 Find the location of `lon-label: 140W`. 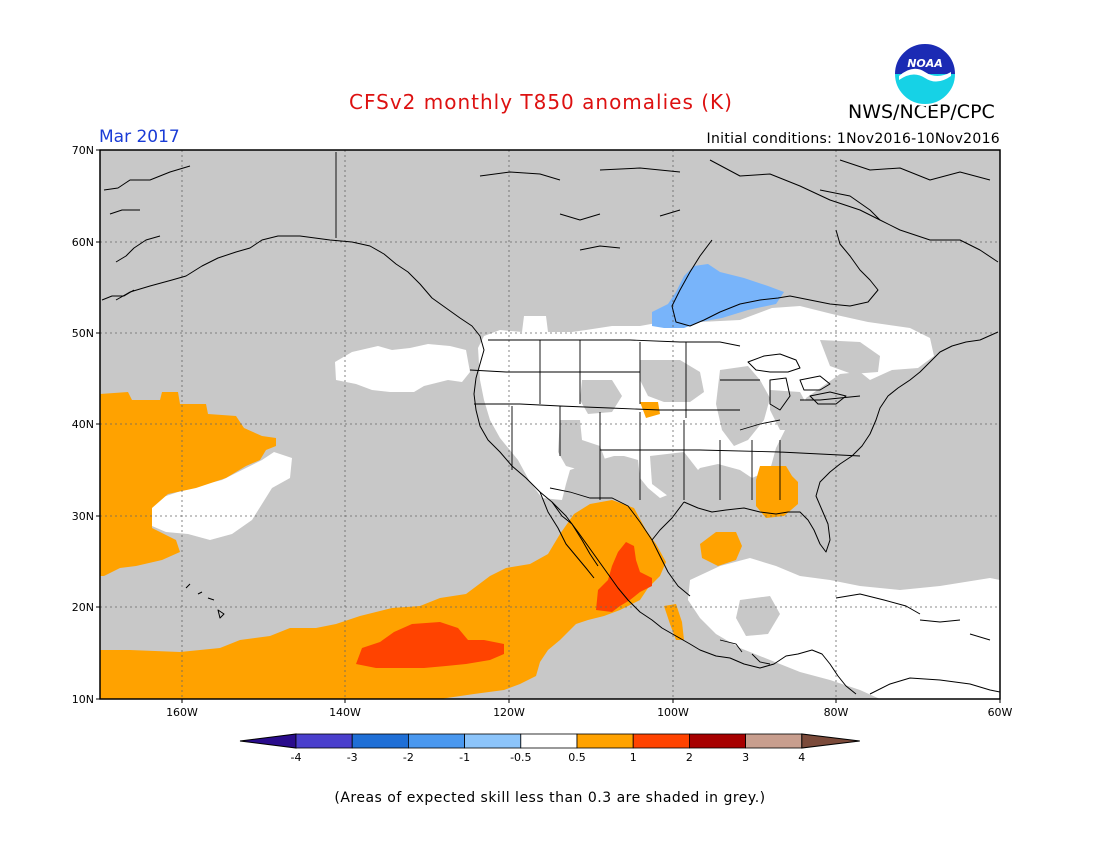

lon-label: 140W is located at coordinates (345, 712).